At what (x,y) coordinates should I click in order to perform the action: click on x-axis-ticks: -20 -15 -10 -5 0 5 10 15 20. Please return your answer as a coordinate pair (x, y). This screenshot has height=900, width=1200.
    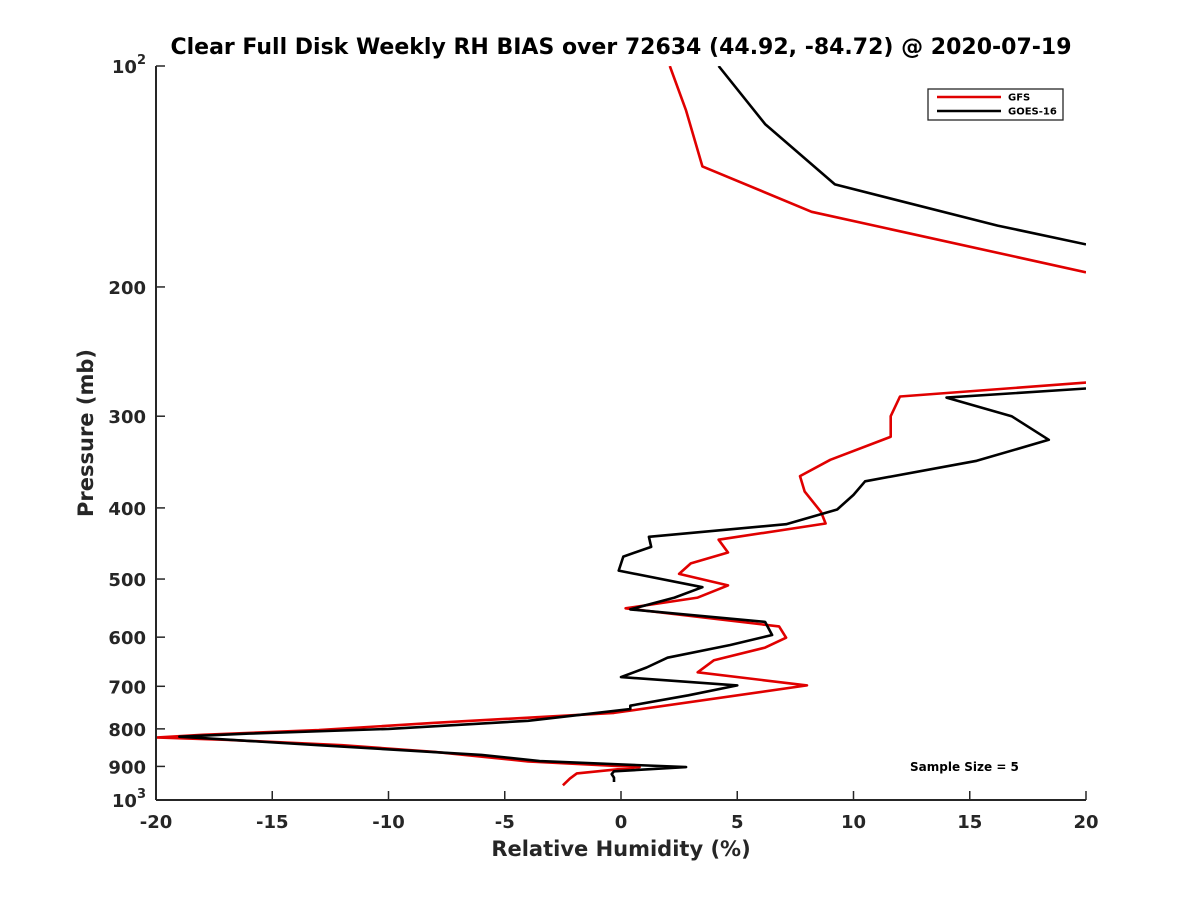
    Looking at the image, I should click on (619, 812).